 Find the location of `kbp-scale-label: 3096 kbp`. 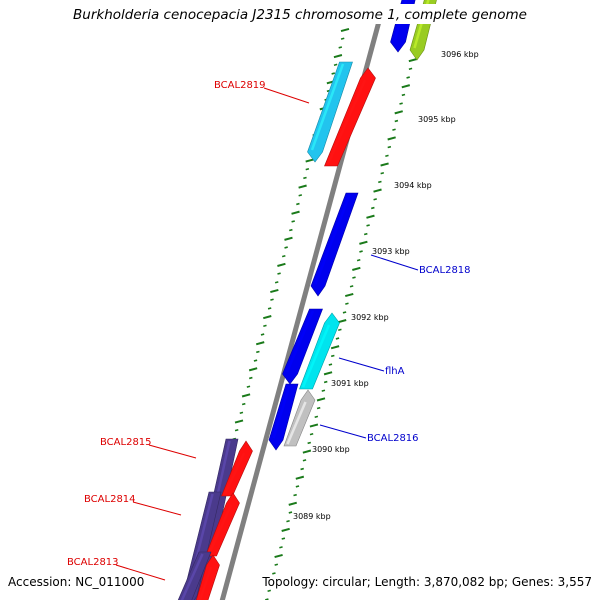

kbp-scale-label: 3096 kbp is located at coordinates (460, 54).